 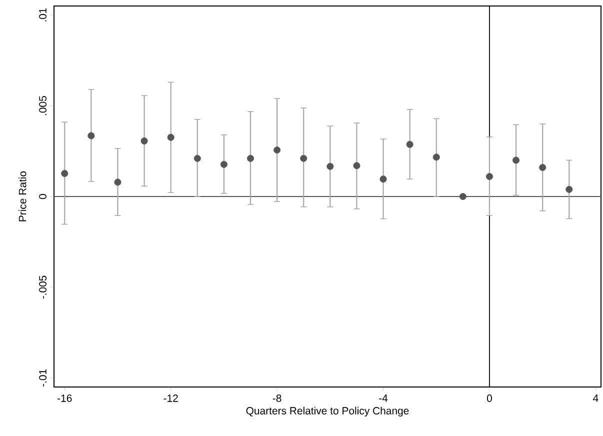 I want to click on x-tick-label: 0, so click(x=489, y=398).